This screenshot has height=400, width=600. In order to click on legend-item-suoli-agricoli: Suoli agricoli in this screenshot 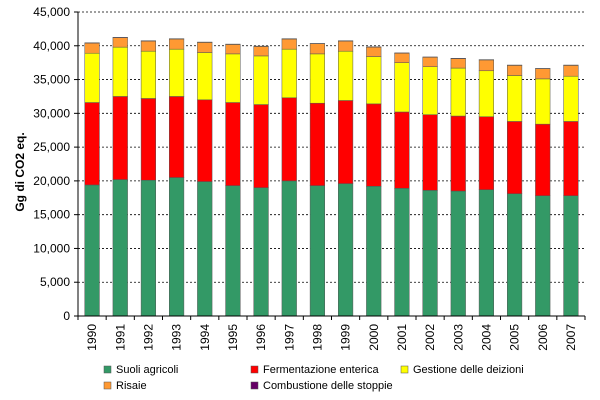, I will do `click(140, 370)`.